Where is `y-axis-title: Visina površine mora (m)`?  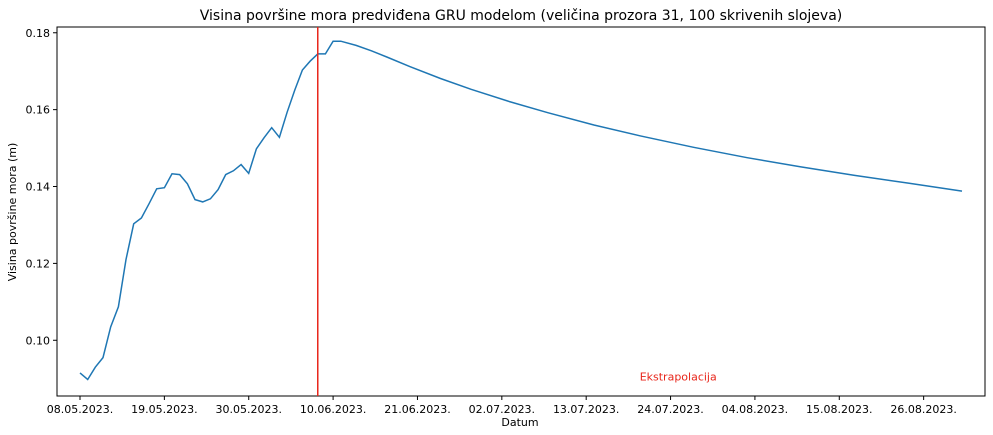 y-axis-title: Visina površine mora (m) is located at coordinates (12, 212).